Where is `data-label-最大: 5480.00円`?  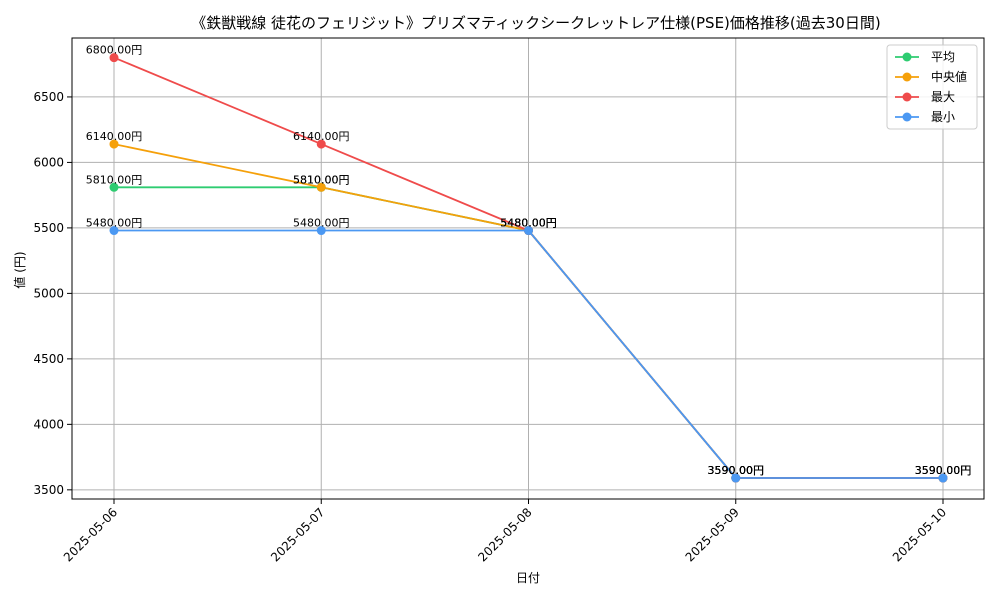
data-label-最大: 5480.00円 is located at coordinates (528, 223).